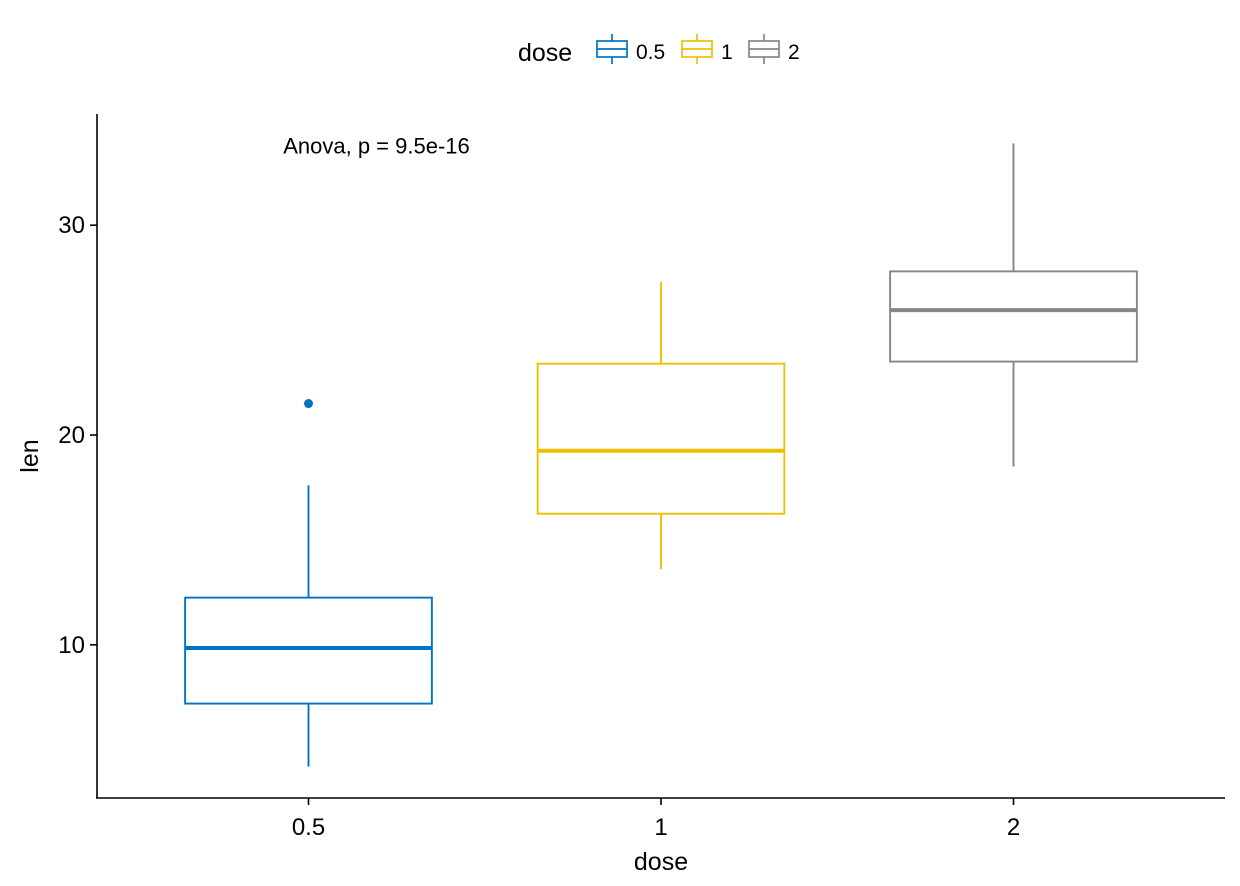 This screenshot has height=886, width=1240. Describe the element at coordinates (660, 827) in the screenshot. I see `x-tick-label: 1` at that location.